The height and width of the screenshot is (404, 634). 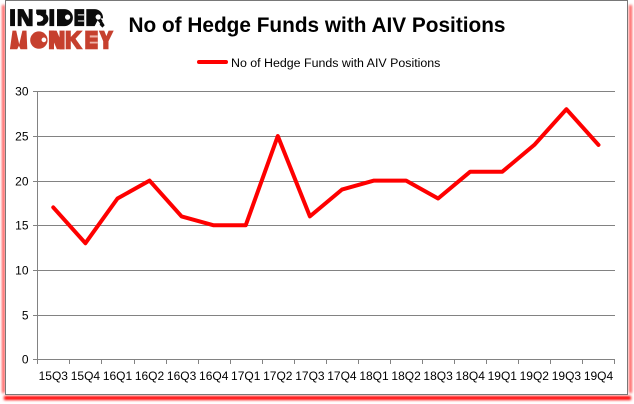 I want to click on svg-text: 25, so click(x=22, y=136).